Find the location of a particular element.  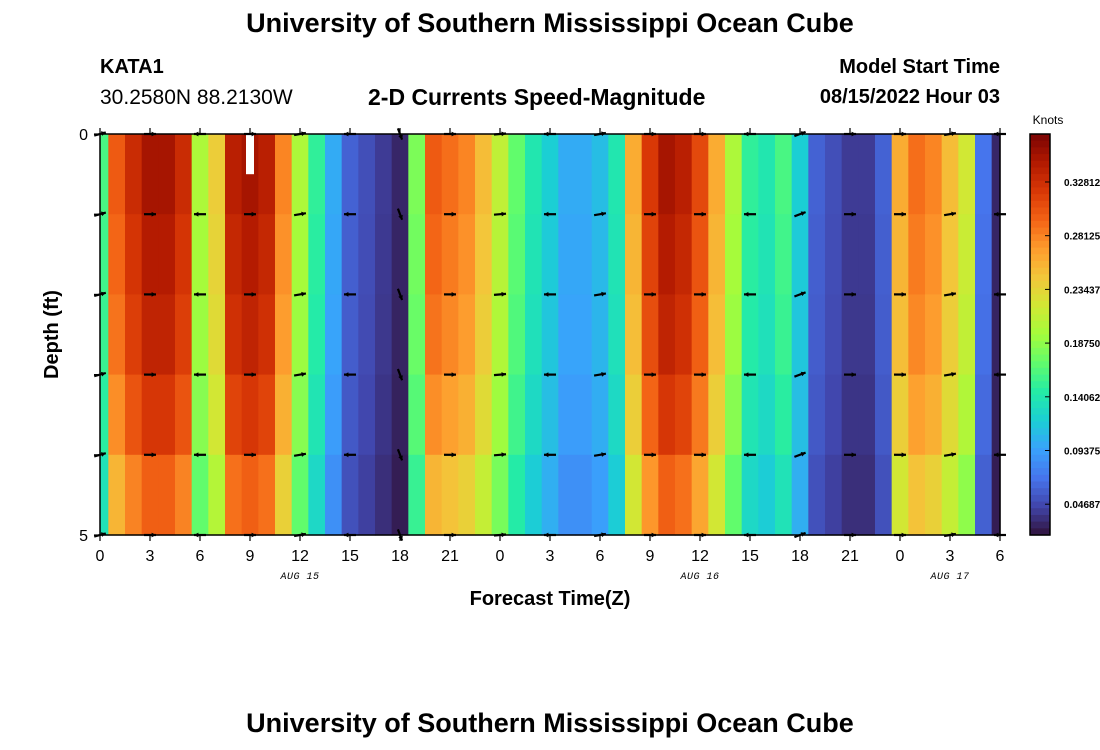

y-tick-label: 5 is located at coordinates (83, 536).